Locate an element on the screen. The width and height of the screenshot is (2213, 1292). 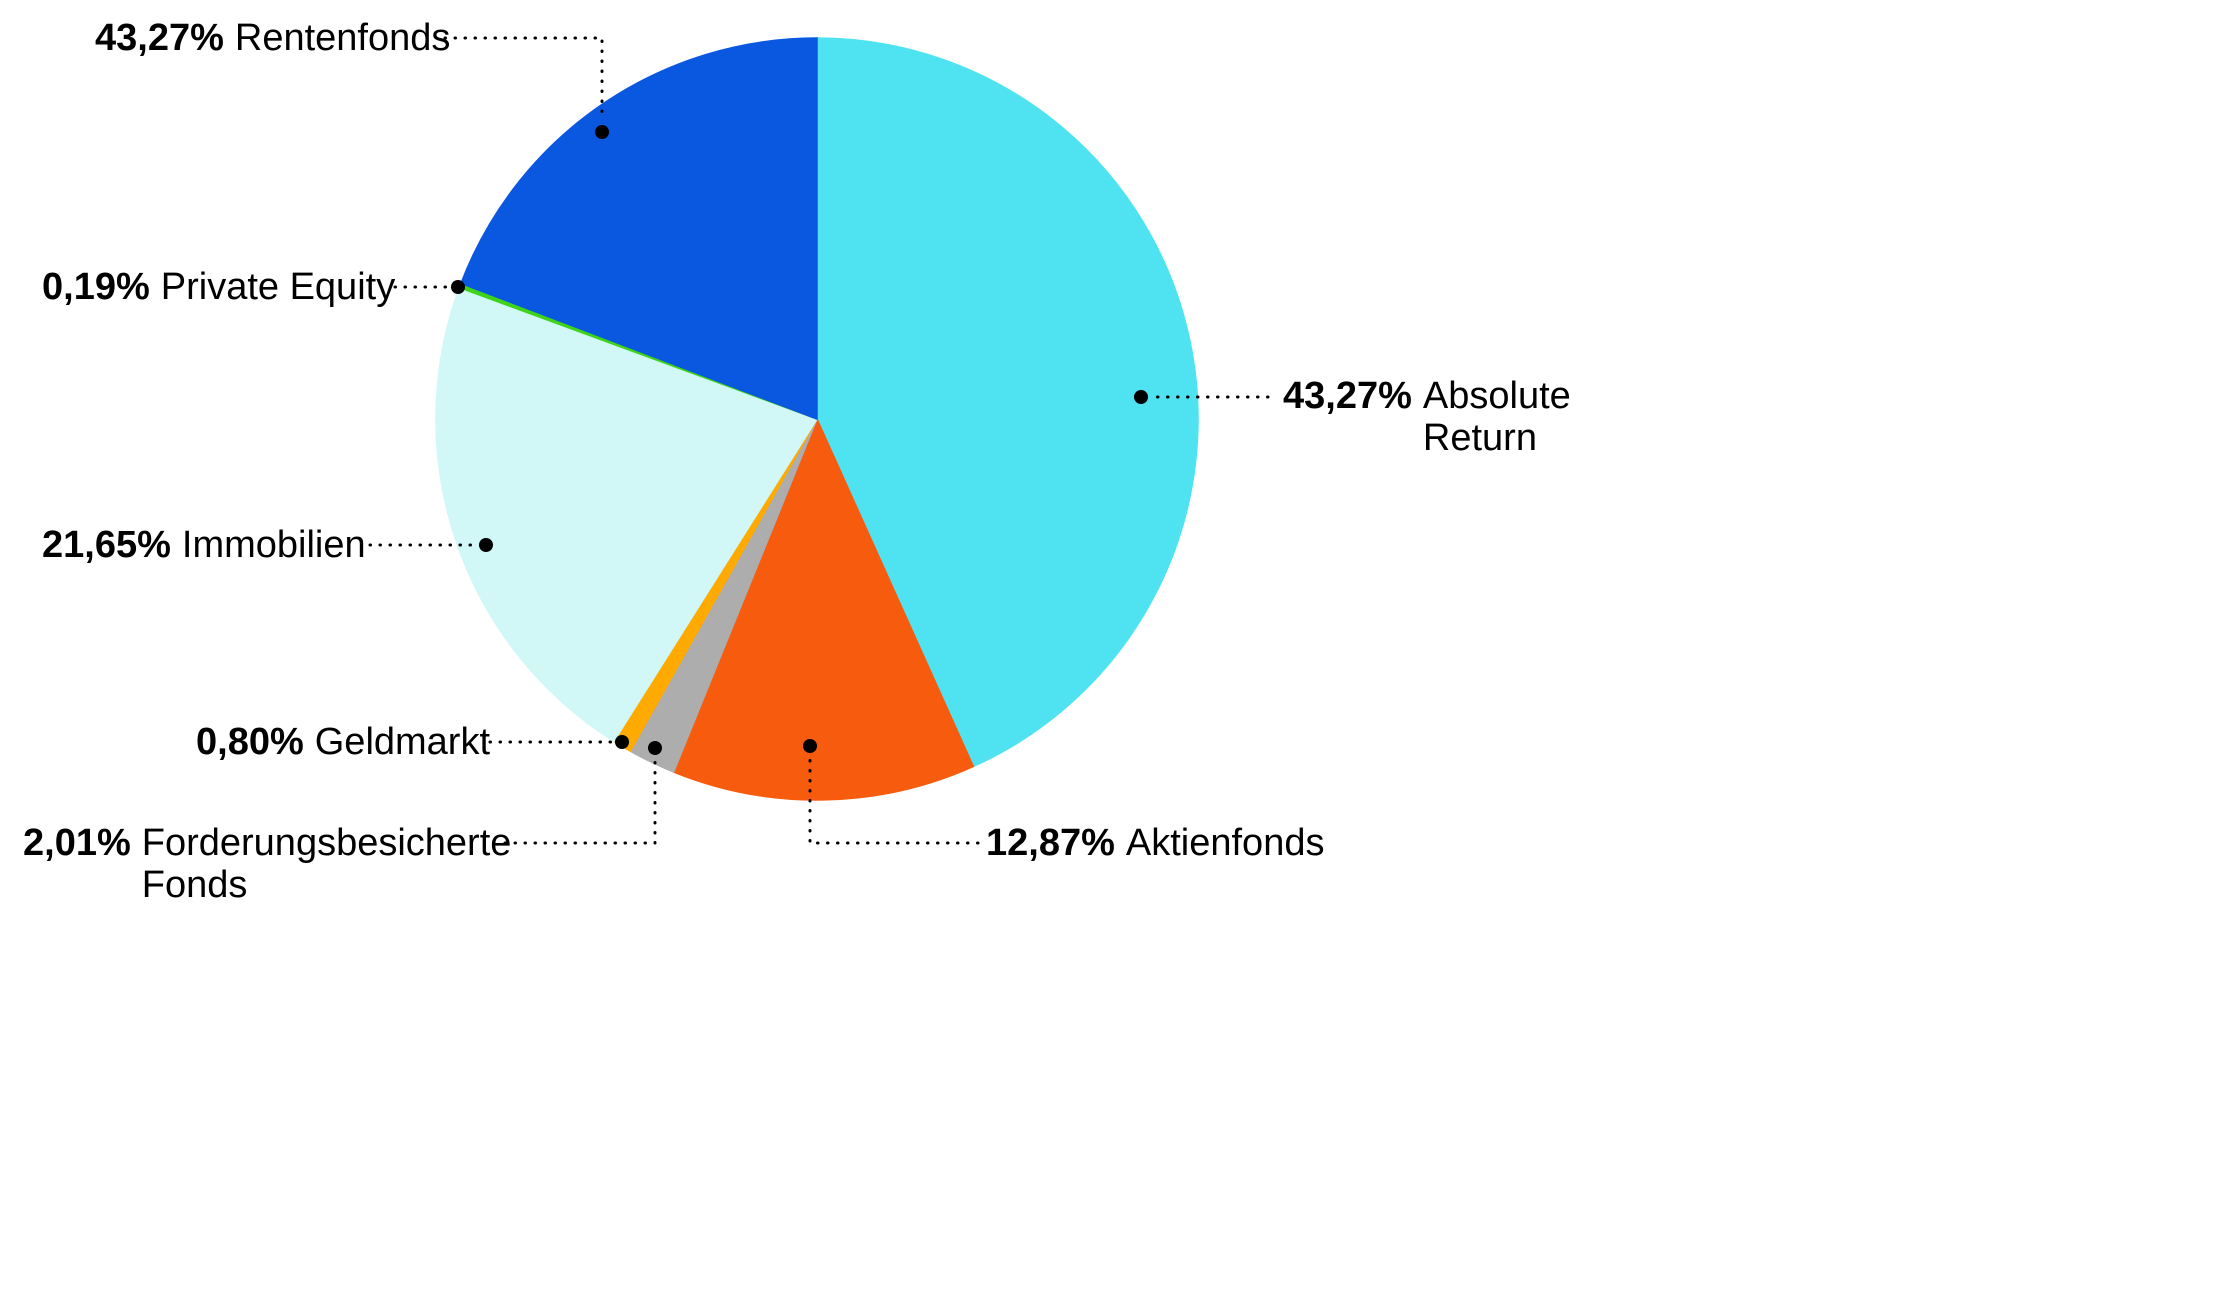
callout-rentenfonds-name: Rentenfonds is located at coordinates (342, 38).